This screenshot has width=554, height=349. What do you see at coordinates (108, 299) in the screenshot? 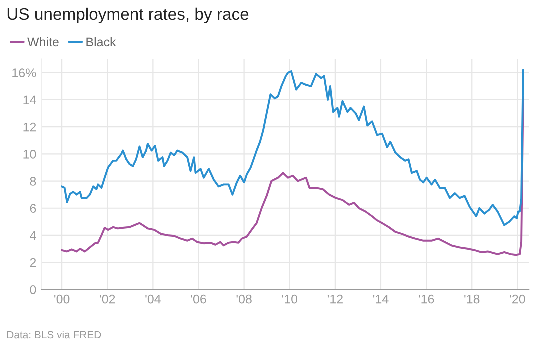
I see `x-tick-label: '02` at bounding box center [108, 299].